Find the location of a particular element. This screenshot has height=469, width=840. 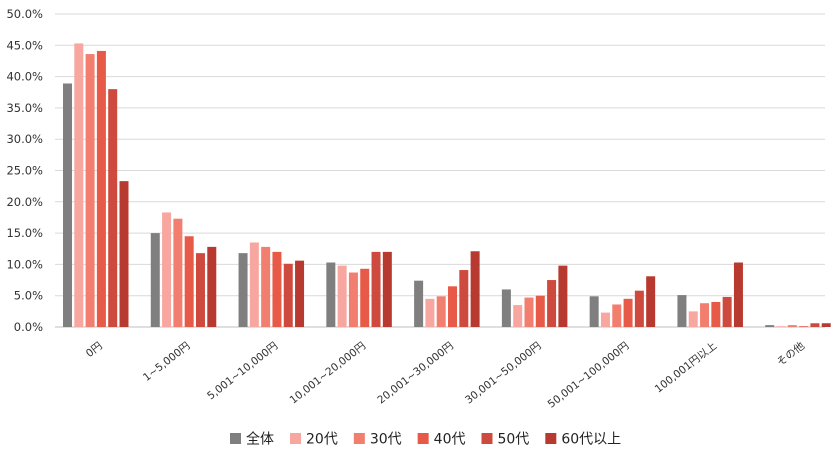

x-tick-label: 30,001~50,000円 is located at coordinates (503, 373).